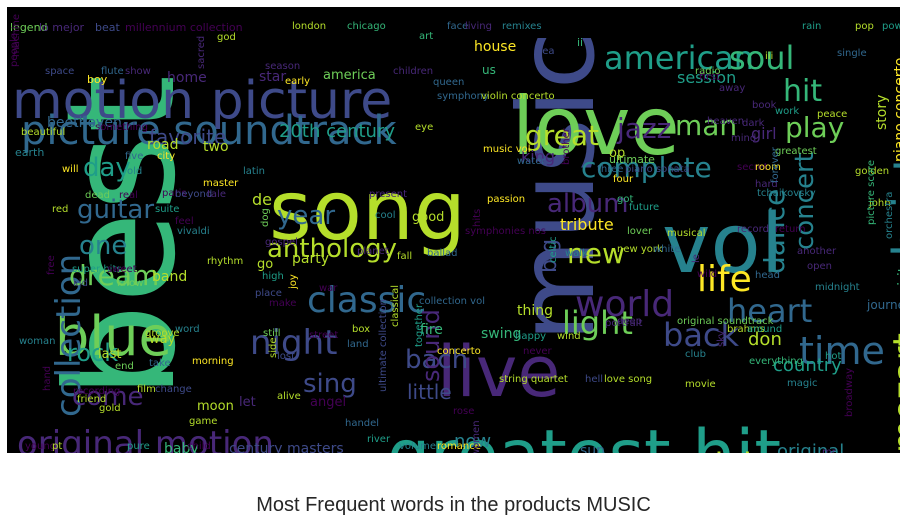 The image size is (907, 524). What do you see at coordinates (724, 279) in the screenshot?
I see `word: life` at bounding box center [724, 279].